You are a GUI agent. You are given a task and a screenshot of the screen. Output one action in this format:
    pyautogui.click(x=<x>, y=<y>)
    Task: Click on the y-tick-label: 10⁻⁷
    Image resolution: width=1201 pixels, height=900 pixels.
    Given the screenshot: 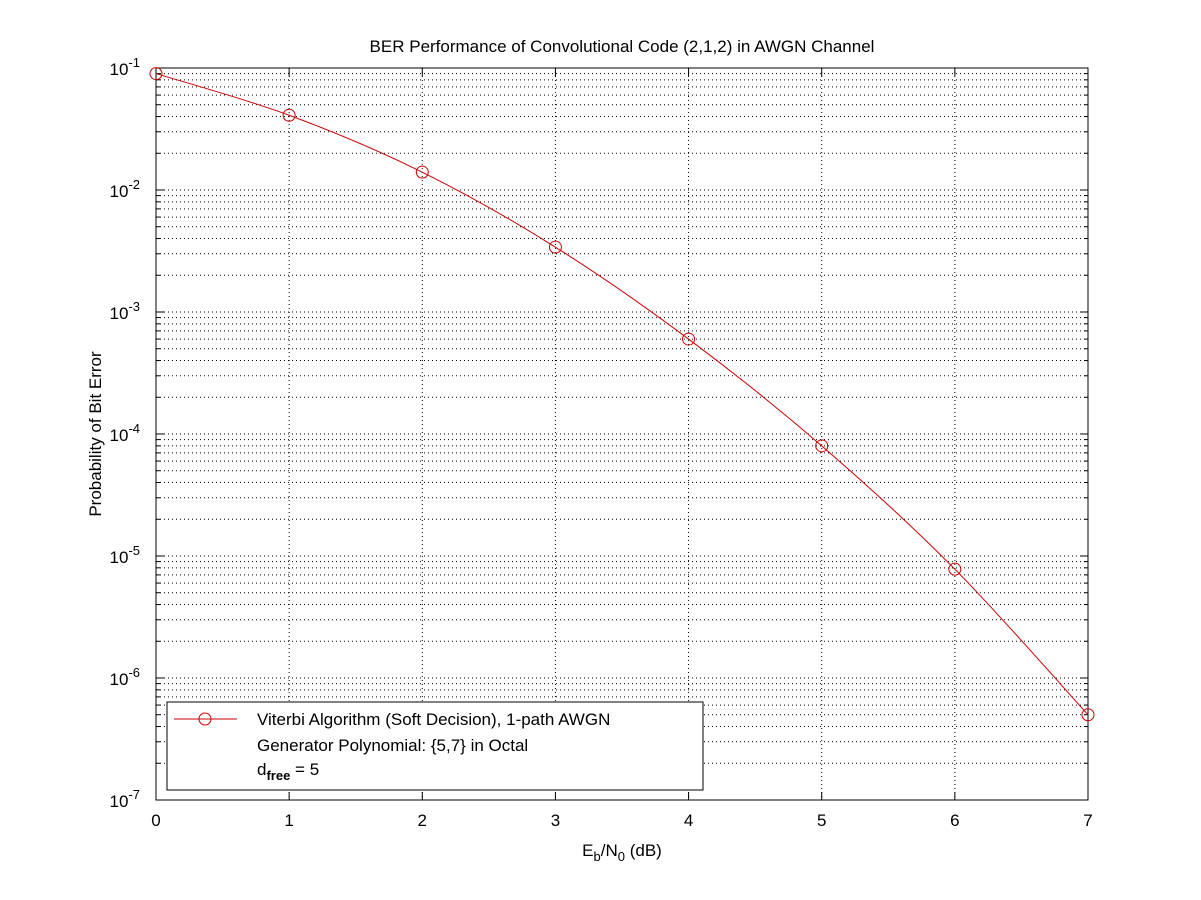 What is the action you would take?
    pyautogui.click(x=125, y=799)
    